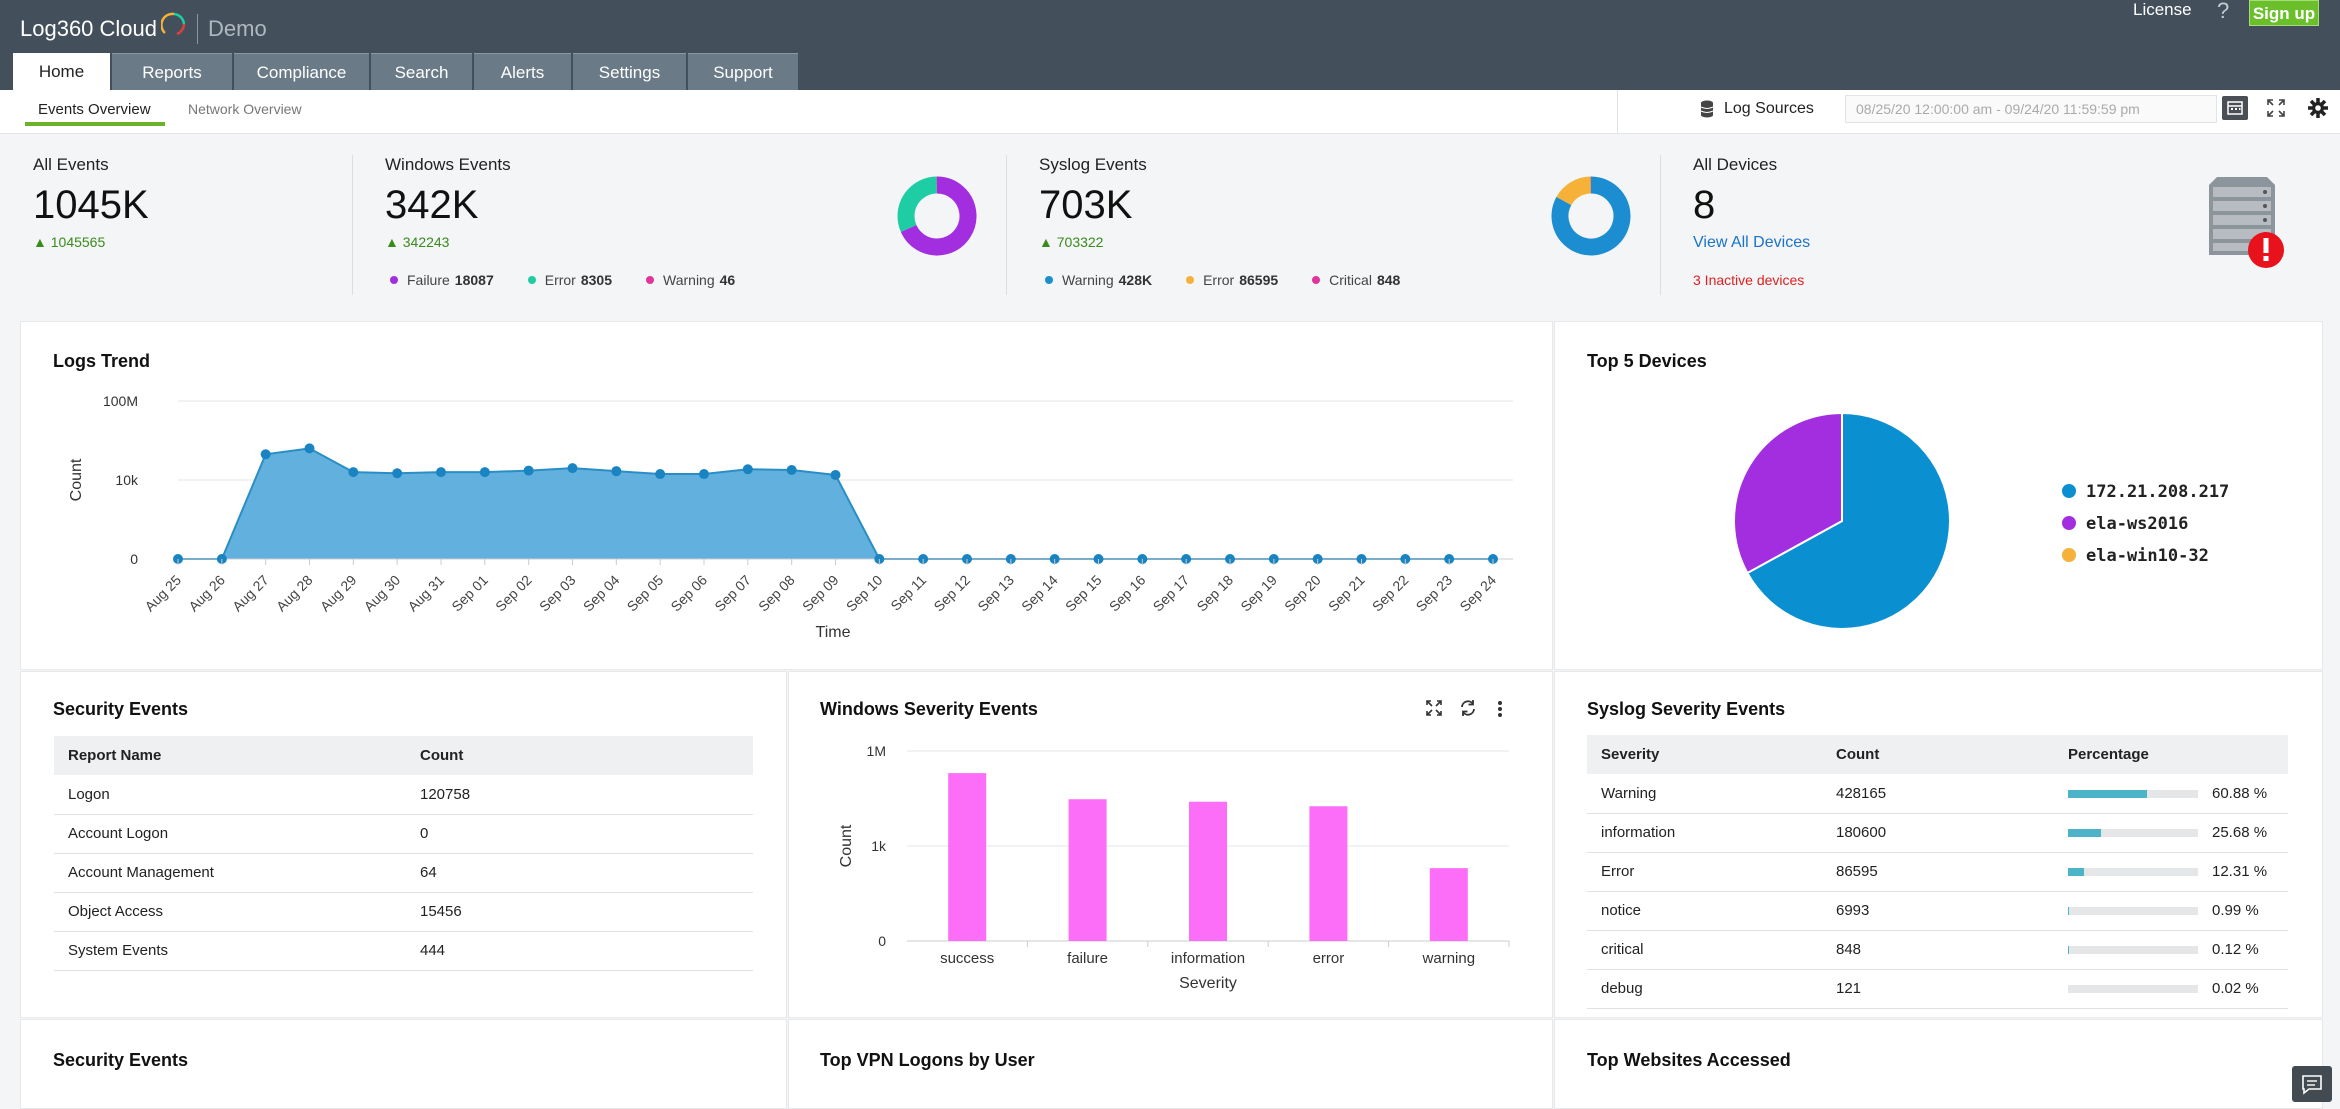 The width and height of the screenshot is (2340, 1109). What do you see at coordinates (1214, 593) in the screenshot?
I see `x-tick-label: Sep 18` at bounding box center [1214, 593].